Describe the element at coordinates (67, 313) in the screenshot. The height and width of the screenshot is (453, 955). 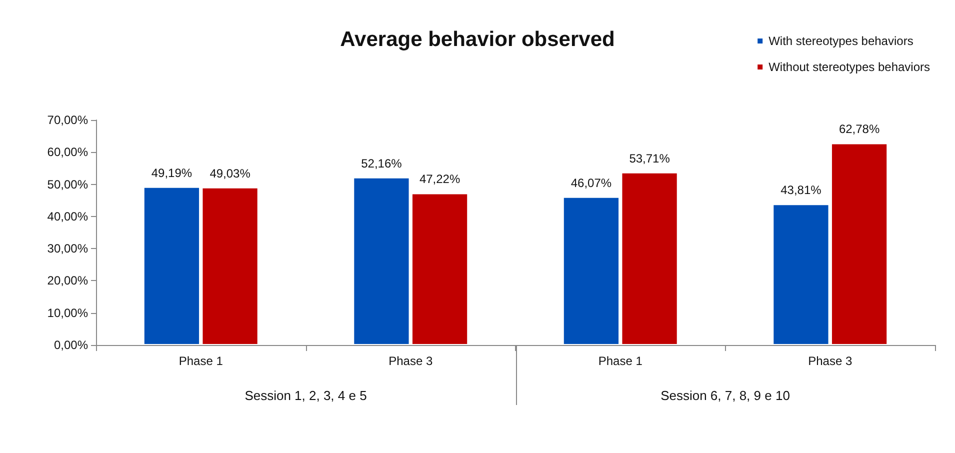
I see `y-tick-label: 10,00%` at that location.